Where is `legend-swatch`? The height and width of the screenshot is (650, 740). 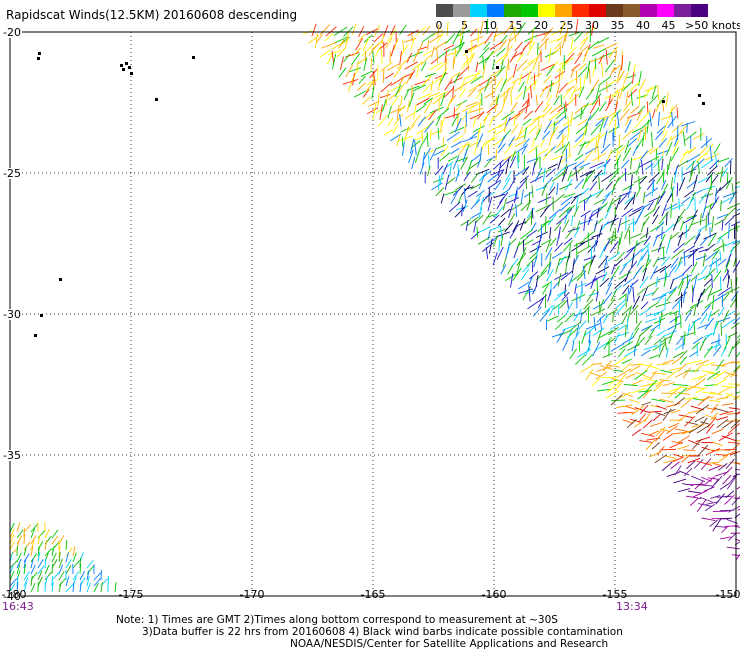
legend-swatch is located at coordinates (682, 10).